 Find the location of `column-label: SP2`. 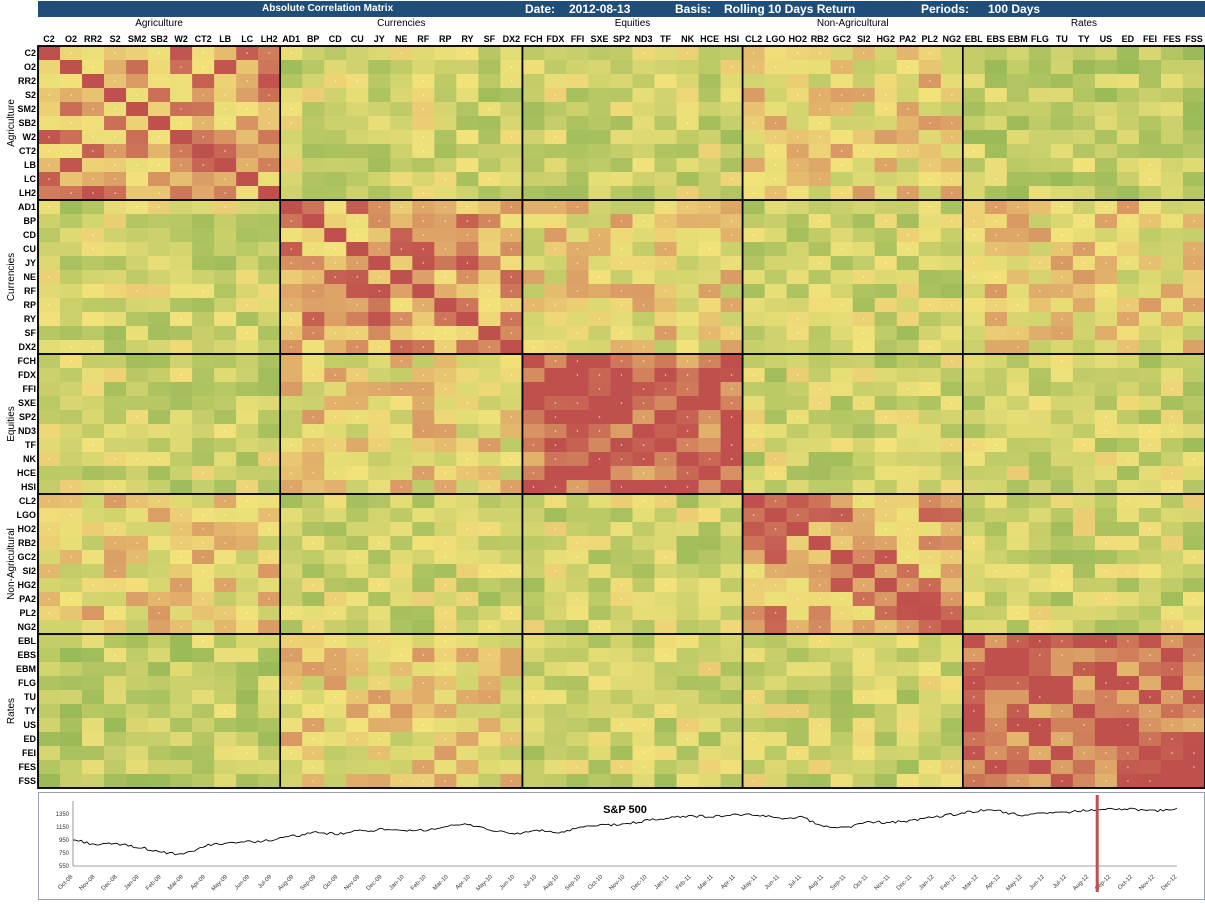

column-label: SP2 is located at coordinates (621, 39).